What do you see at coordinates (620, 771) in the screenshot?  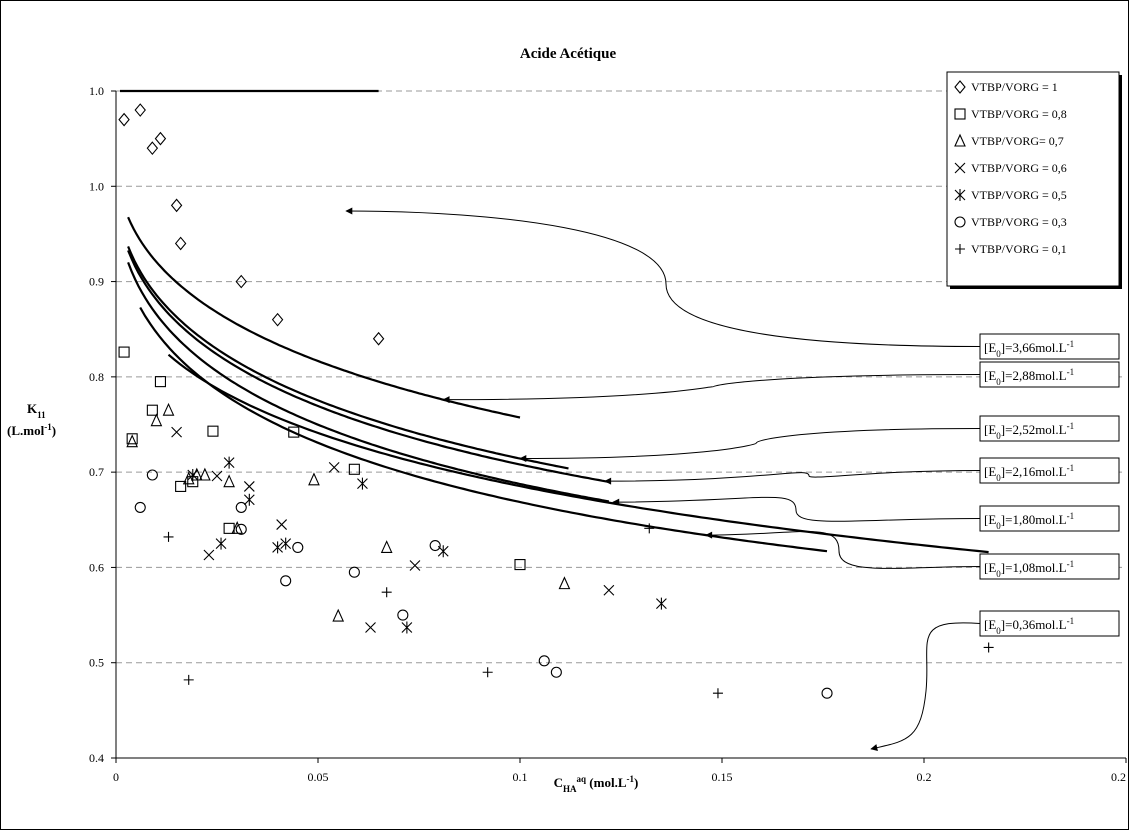 I see `x-ticks: 0 0.05 0.1 0.15 0.2 0.2` at bounding box center [620, 771].